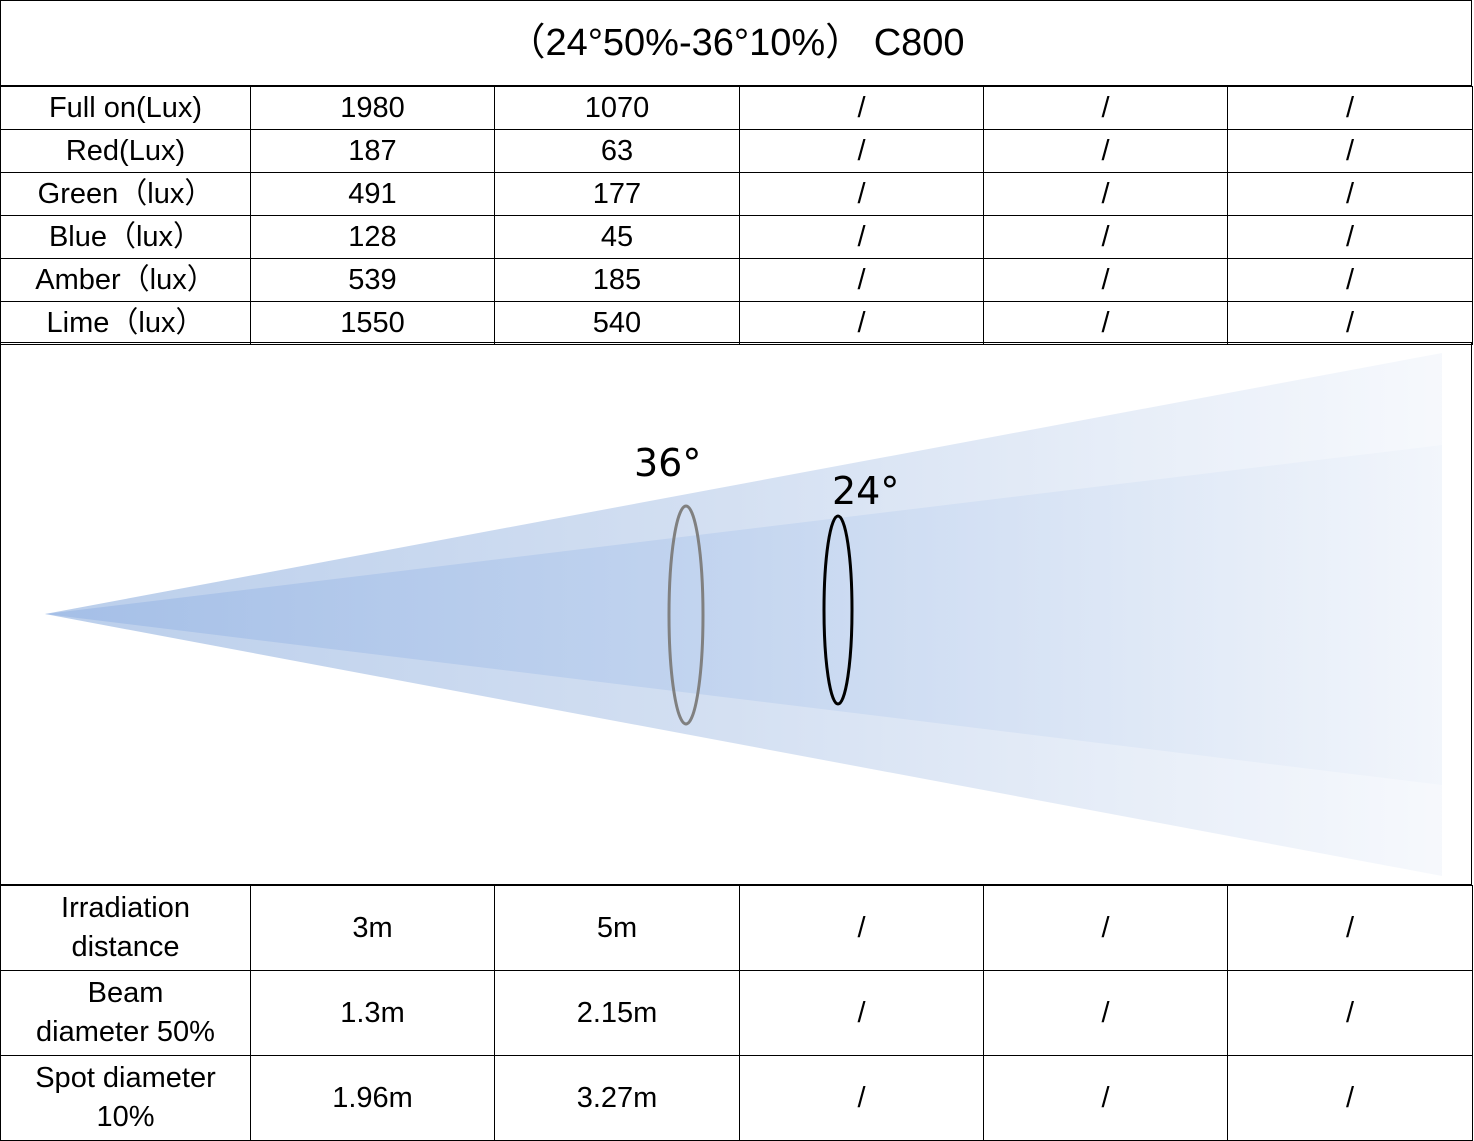 The height and width of the screenshot is (1141, 1474). Describe the element at coordinates (372, 1013) in the screenshot. I see `cell-value: 1.3m` at that location.